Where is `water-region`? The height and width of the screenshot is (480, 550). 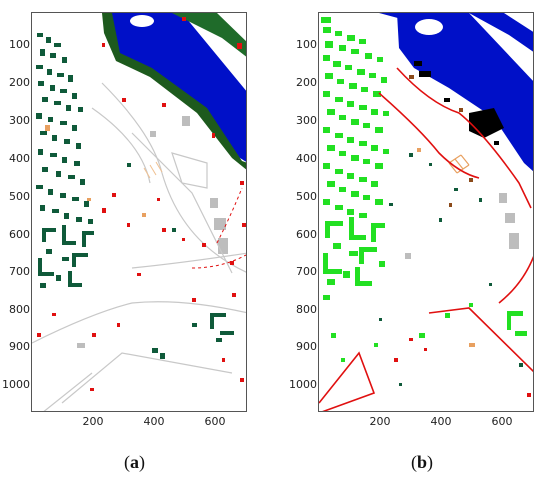 water-region is located at coordinates (465, 92).